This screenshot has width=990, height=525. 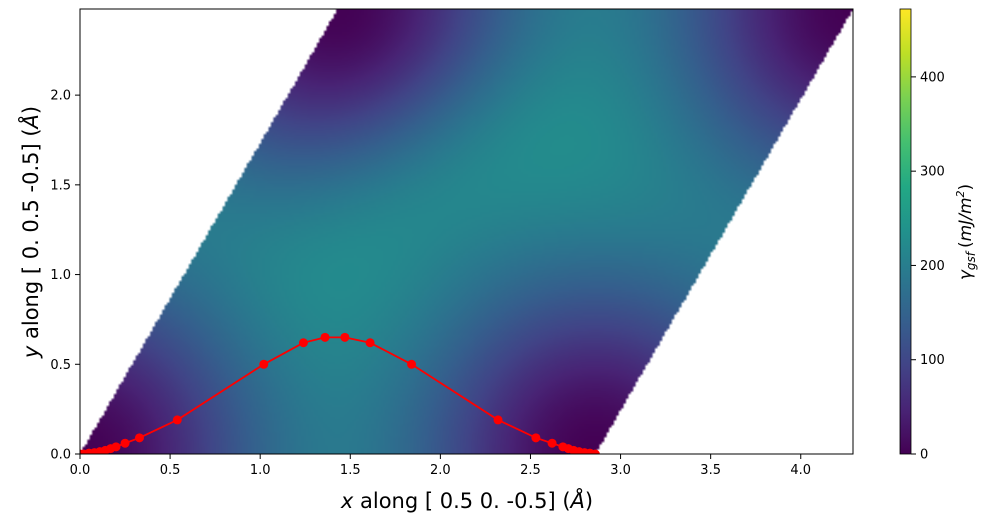 I want to click on colorbar-label: γgsf(mJ/m2), so click(x=966, y=232).